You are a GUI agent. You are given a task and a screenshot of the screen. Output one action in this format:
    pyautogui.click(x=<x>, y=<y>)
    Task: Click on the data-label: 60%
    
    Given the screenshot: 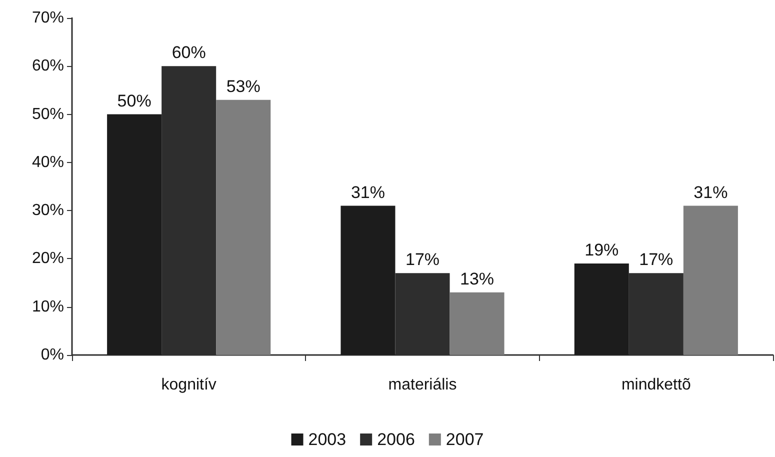 What is the action you would take?
    pyautogui.click(x=189, y=52)
    